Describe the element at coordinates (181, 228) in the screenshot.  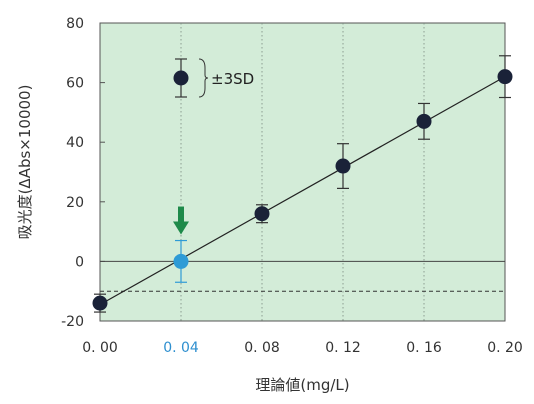
I see `arrow-head` at that location.